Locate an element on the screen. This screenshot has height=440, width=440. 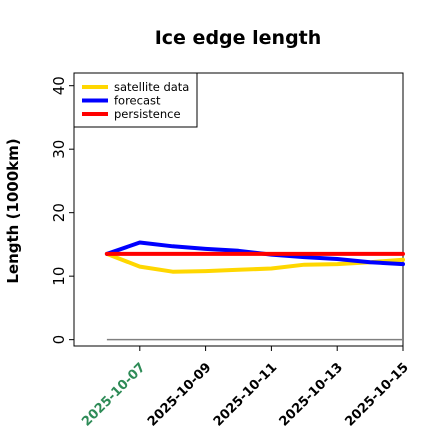
y-tick-label: 30 is located at coordinates (59, 149).